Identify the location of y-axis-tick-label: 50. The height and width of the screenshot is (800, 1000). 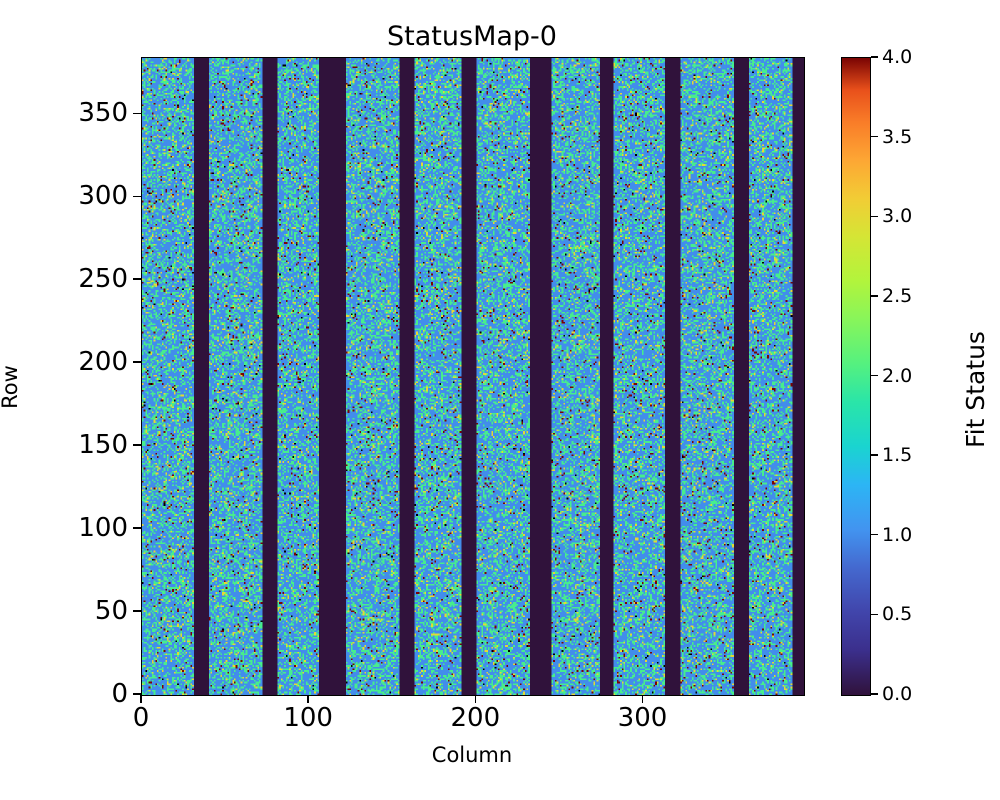
(111, 611).